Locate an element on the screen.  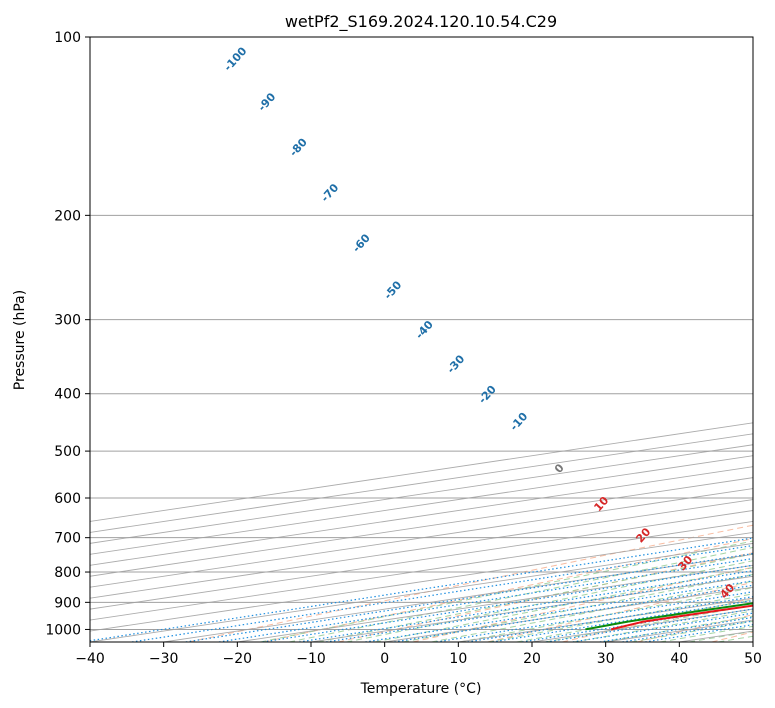
chart-title: wetPf2_S169.2024.120.10.54.C29 is located at coordinates (421, 22).